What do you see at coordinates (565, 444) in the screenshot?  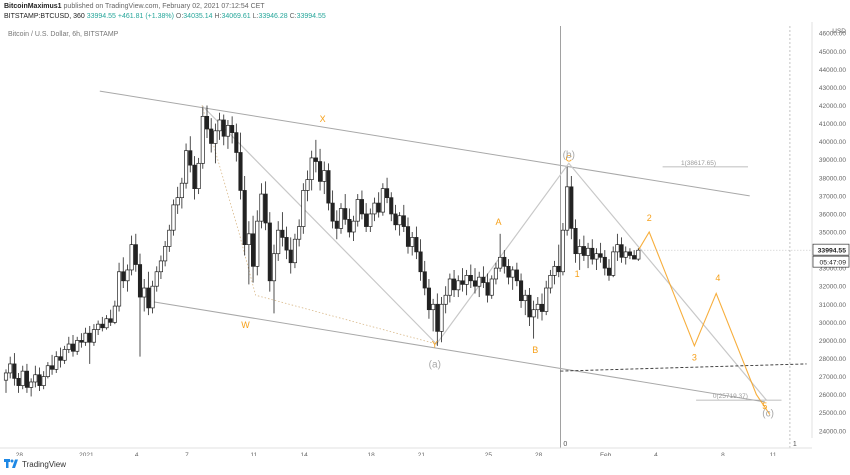 I see `bottom-marker-label: 0` at bounding box center [565, 444].